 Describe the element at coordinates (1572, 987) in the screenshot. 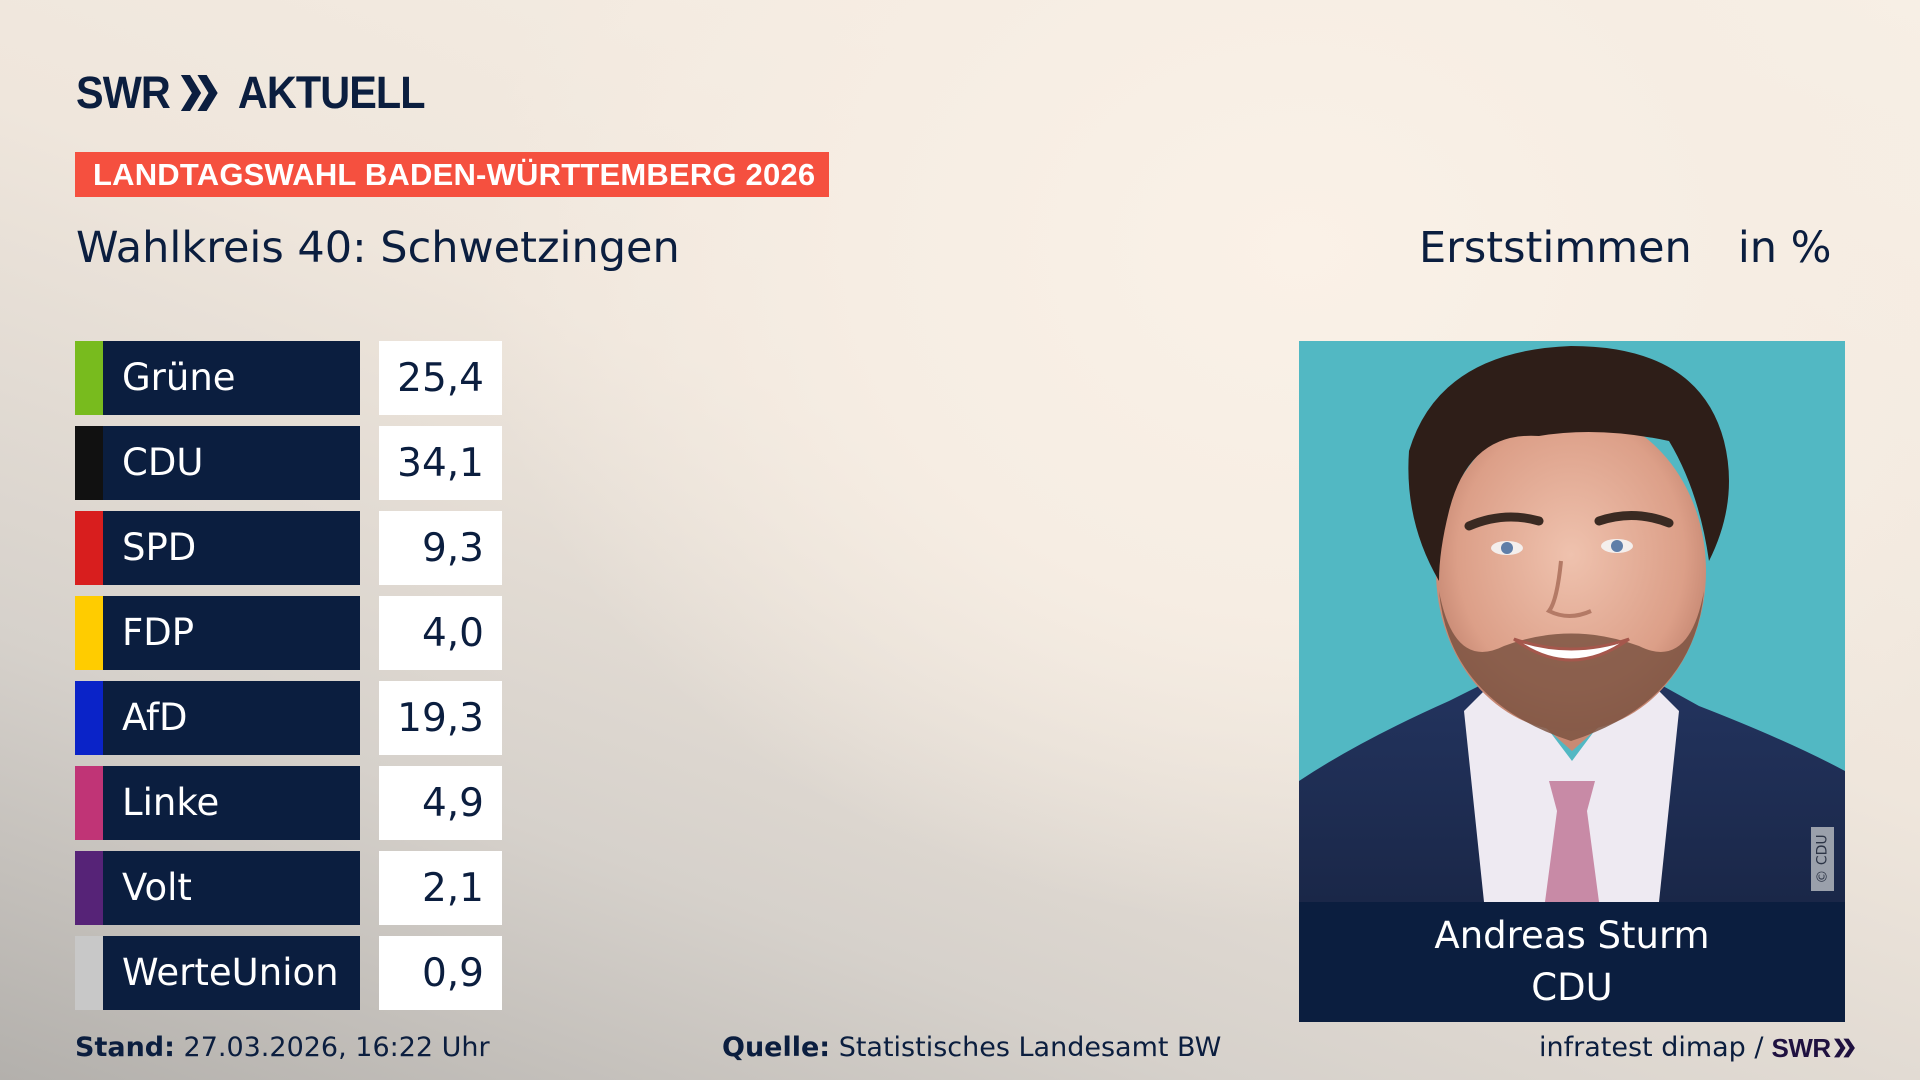

I see `candidate-party: CDU` at that location.